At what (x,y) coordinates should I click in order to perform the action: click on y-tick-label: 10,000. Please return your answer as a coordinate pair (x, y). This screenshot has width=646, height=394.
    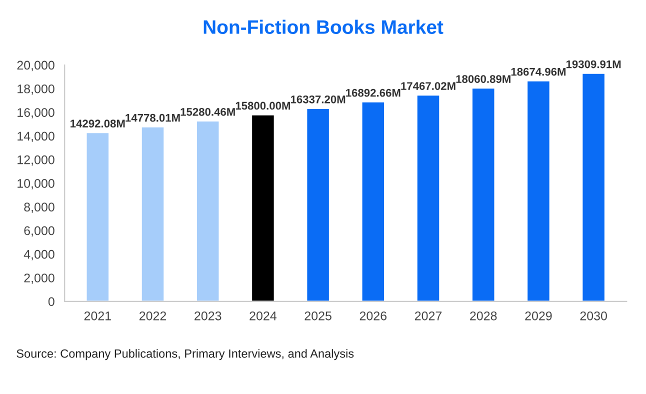
    Looking at the image, I should click on (36, 184).